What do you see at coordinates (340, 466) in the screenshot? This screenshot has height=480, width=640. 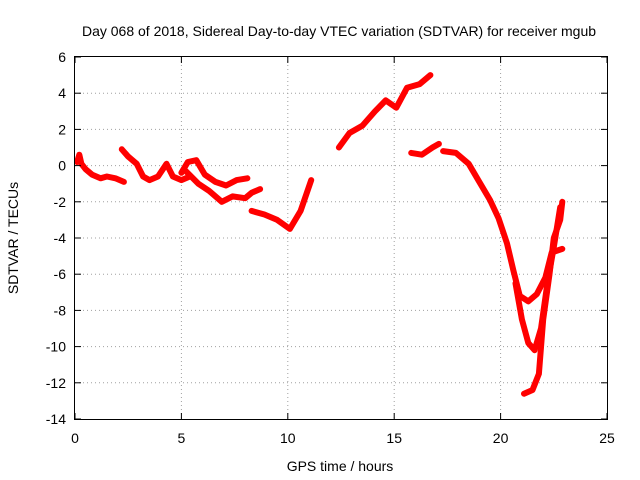 I see `x-axis-label: GPS time / hours` at bounding box center [340, 466].